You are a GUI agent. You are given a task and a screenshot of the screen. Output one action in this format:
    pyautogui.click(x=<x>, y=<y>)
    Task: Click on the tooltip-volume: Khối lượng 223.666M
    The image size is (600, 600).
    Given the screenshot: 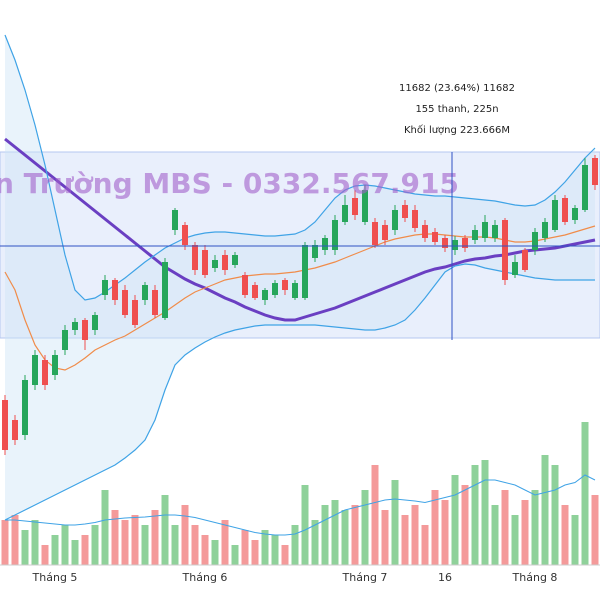 What is the action you would take?
    pyautogui.click(x=457, y=130)
    